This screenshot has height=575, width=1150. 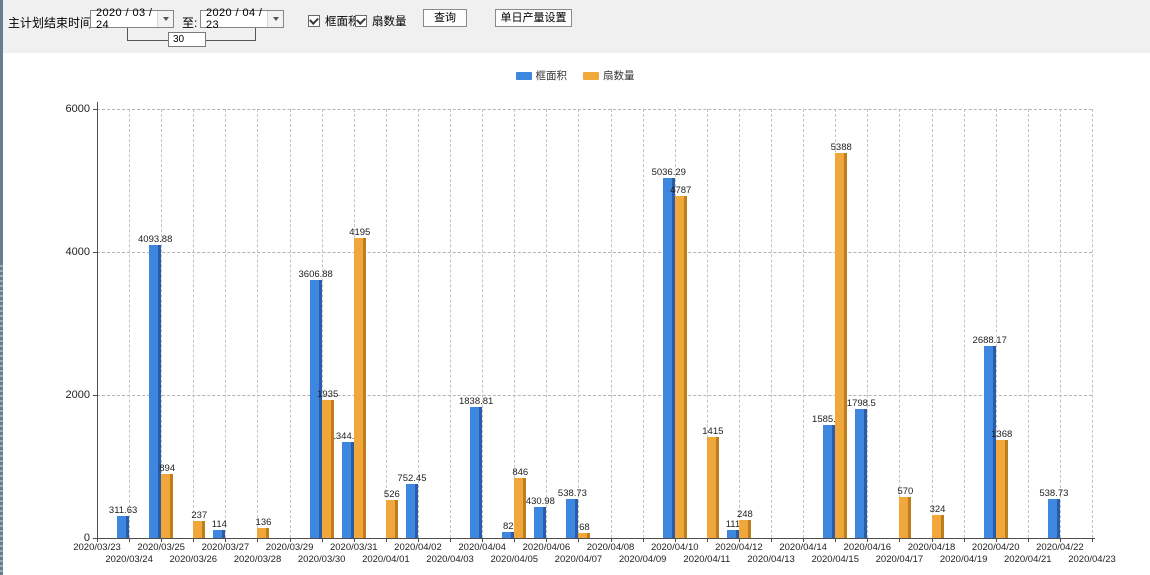 I want to click on bar-扇数量-2020/03/28, so click(x=263, y=533).